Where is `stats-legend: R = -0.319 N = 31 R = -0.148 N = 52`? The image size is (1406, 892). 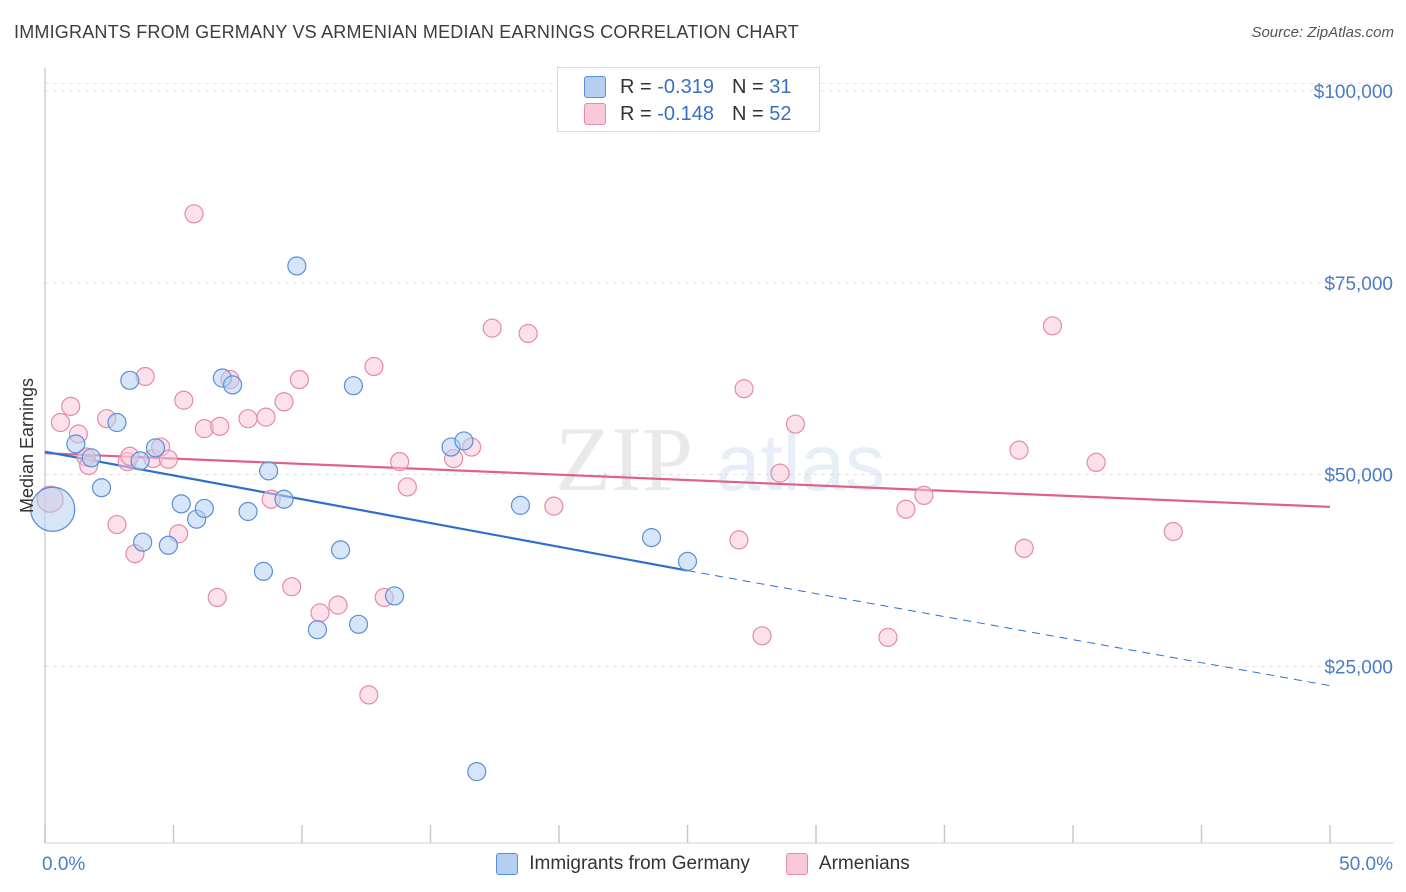
stats-legend: R = -0.319 N = 31 R = -0.148 N = 52 is located at coordinates (688, 99).